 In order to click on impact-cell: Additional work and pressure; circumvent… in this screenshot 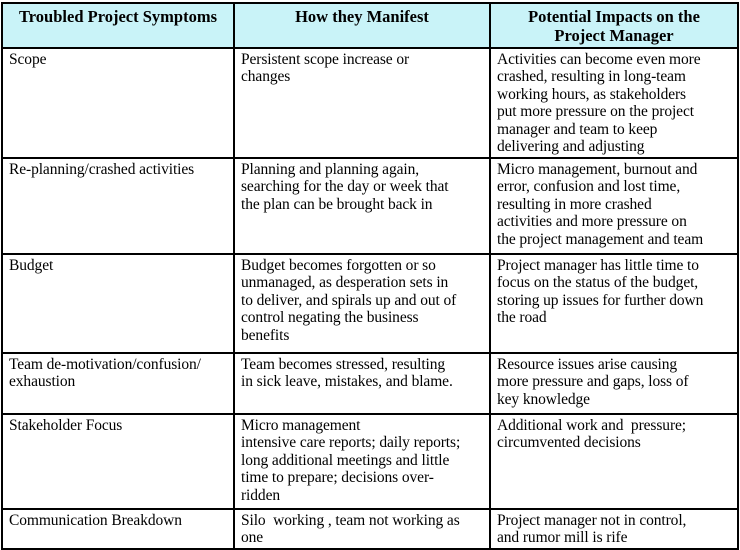, I will do `click(614, 461)`.